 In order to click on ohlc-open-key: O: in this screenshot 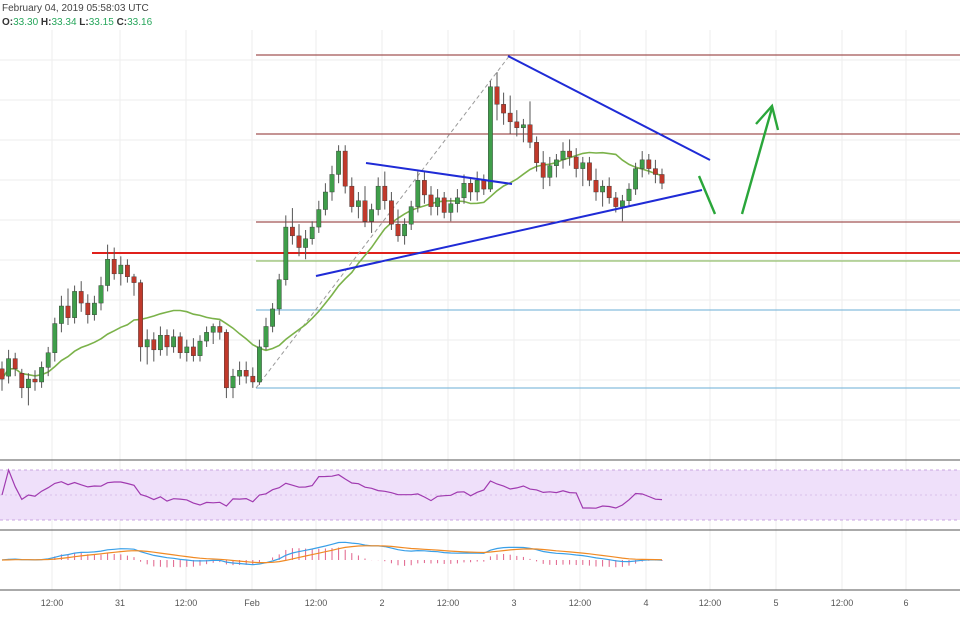, I will do `click(8, 22)`.